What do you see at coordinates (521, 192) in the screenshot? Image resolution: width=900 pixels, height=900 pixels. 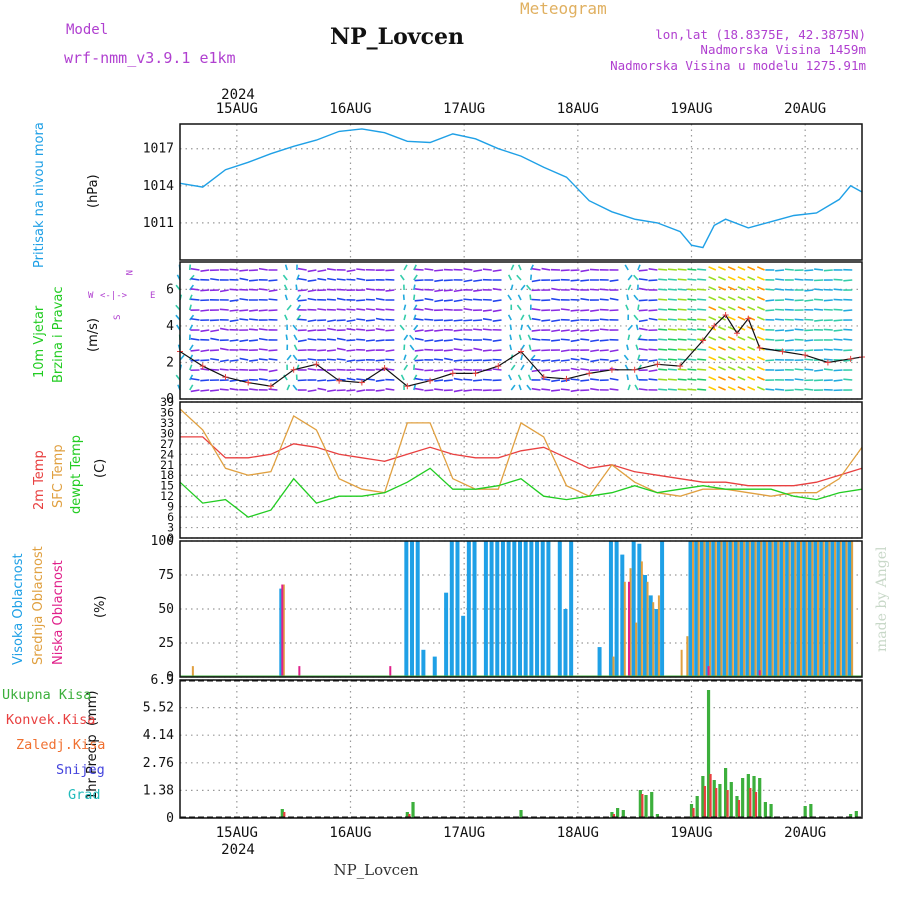 I see `pressure-bg` at bounding box center [521, 192].